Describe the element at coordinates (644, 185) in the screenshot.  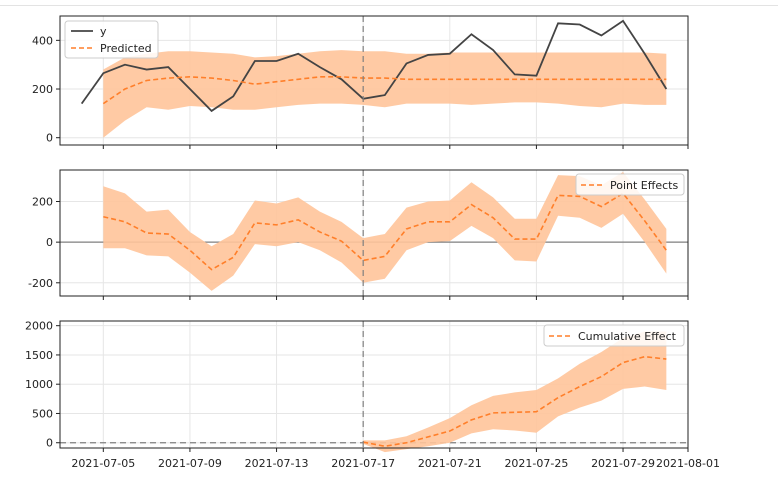
I see `legend-label: Point Effects` at that location.